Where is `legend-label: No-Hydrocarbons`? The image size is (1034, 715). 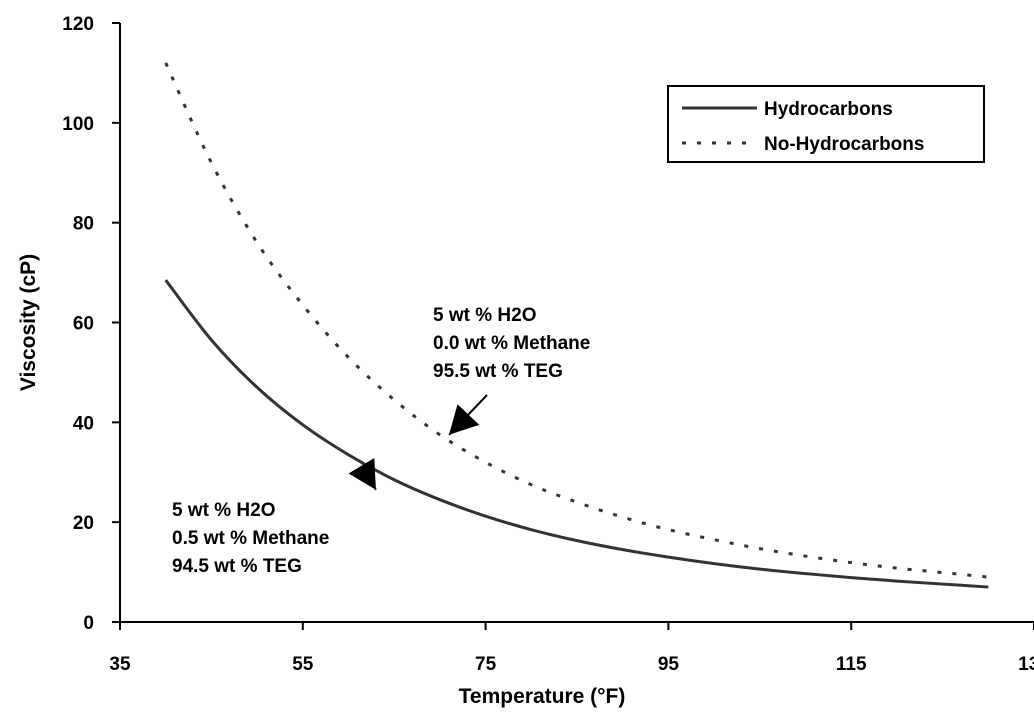
legend-label: No-Hydrocarbons is located at coordinates (844, 144).